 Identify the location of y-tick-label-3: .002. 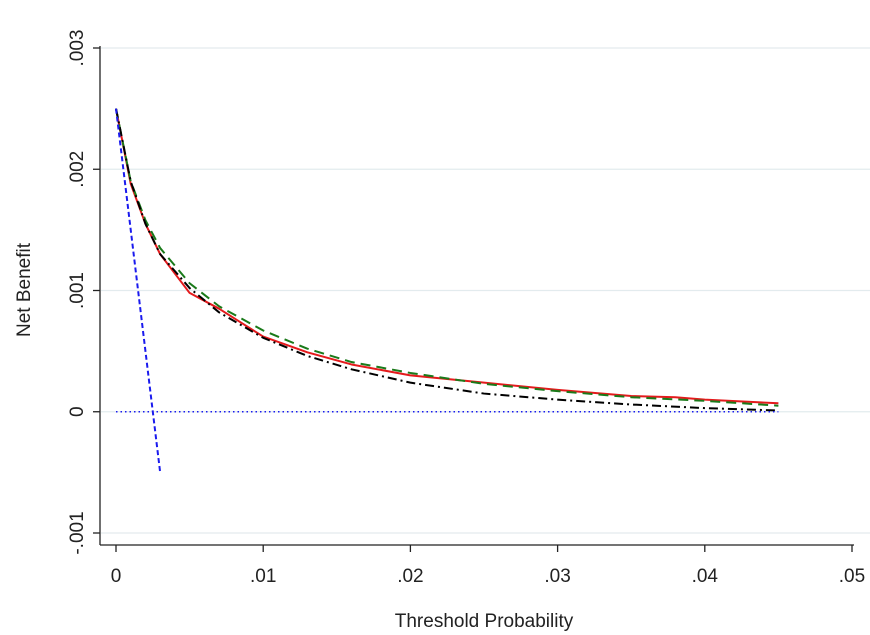
(77, 169).